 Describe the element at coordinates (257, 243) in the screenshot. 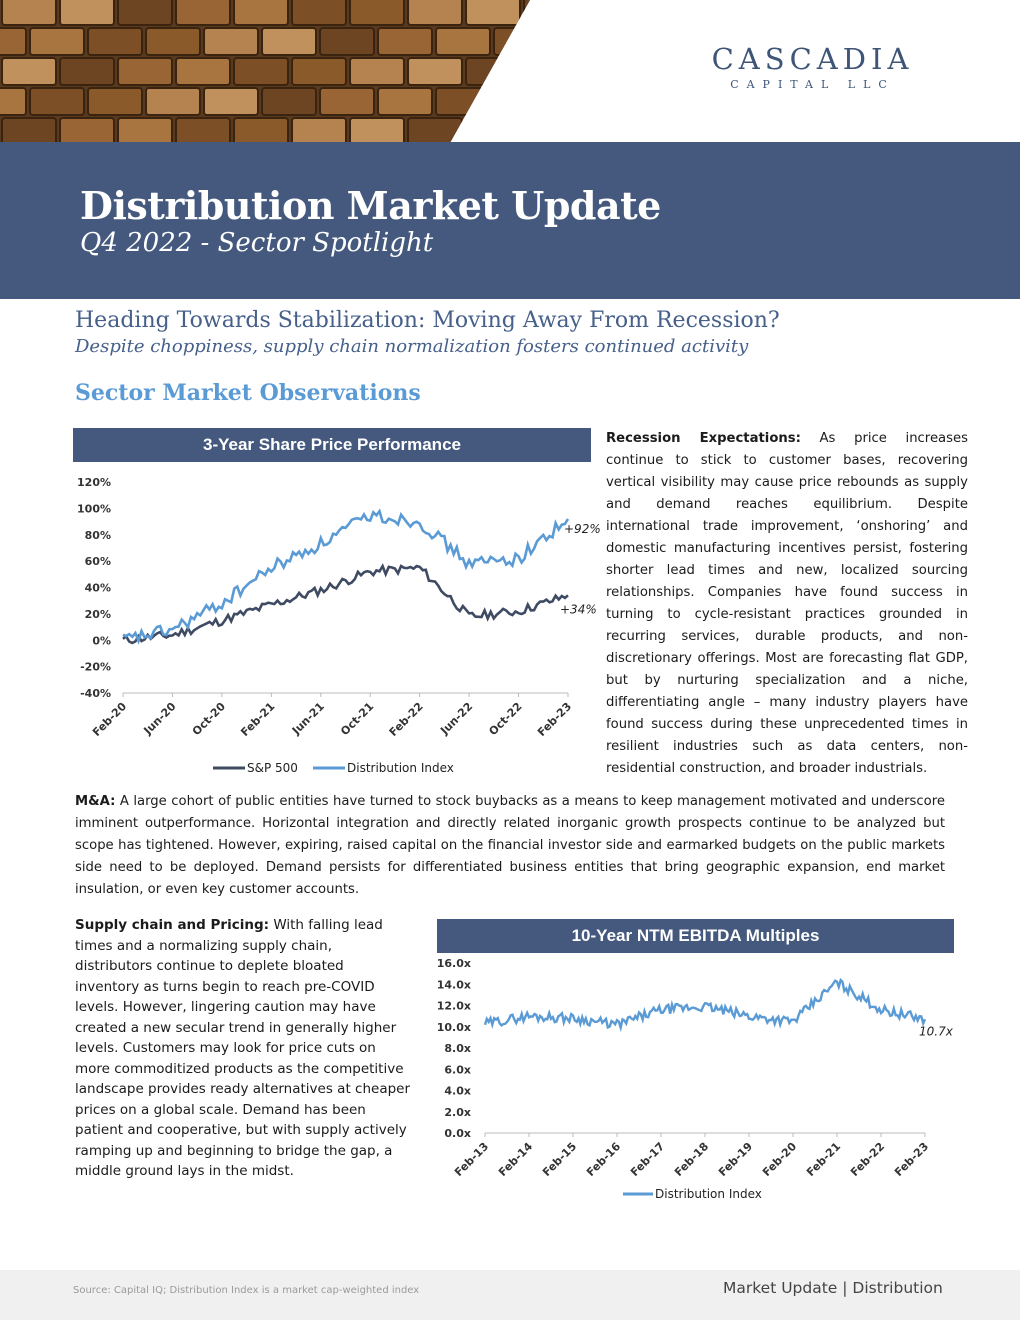

I see `page-subtitle: Q4 2022 - Sector Spotlight` at that location.